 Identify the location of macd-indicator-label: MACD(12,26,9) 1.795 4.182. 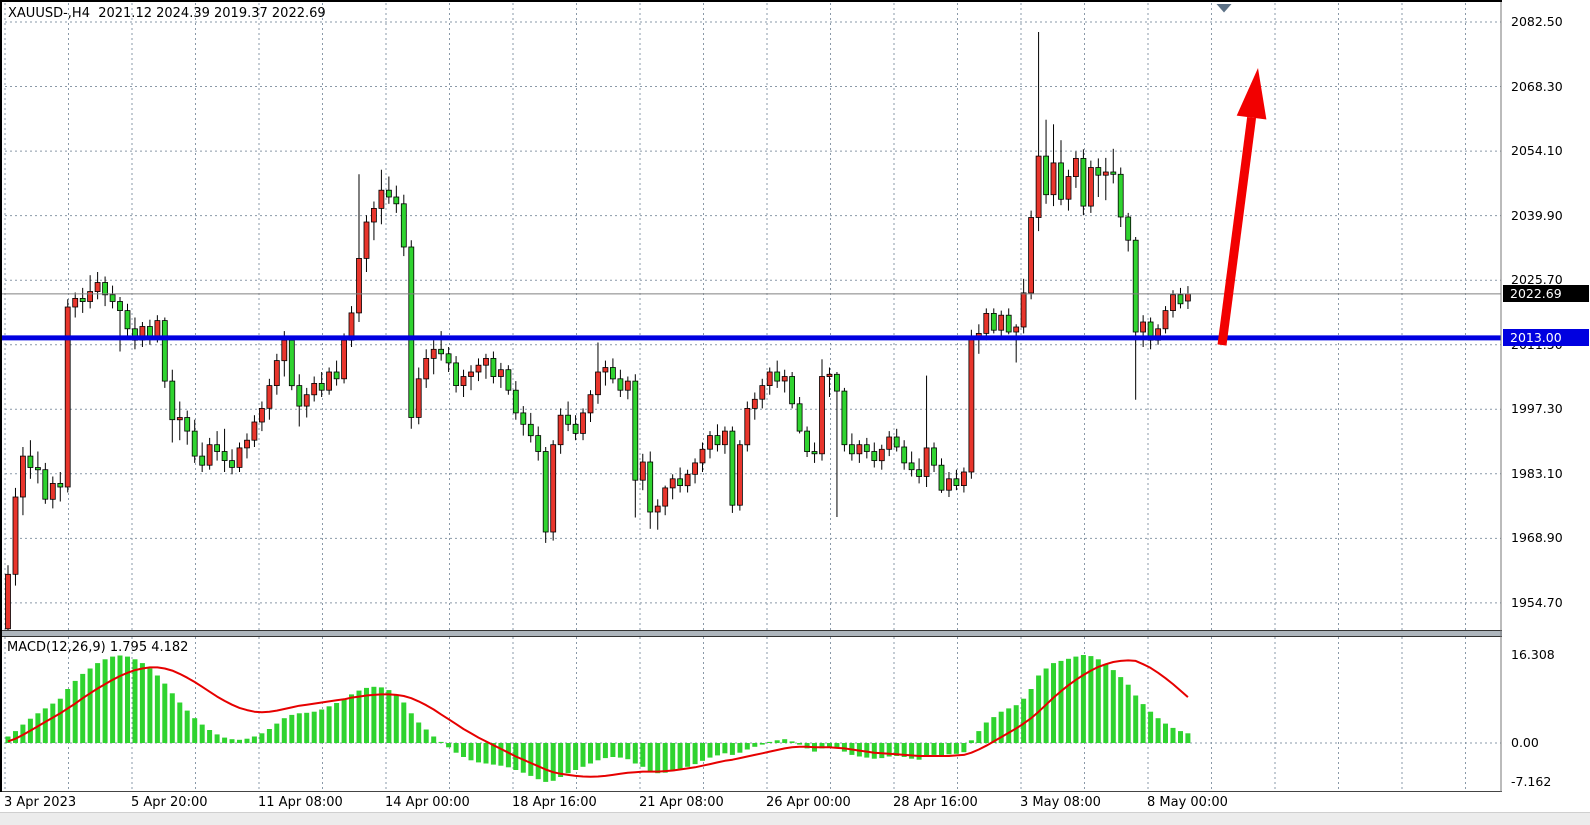
(97, 647).